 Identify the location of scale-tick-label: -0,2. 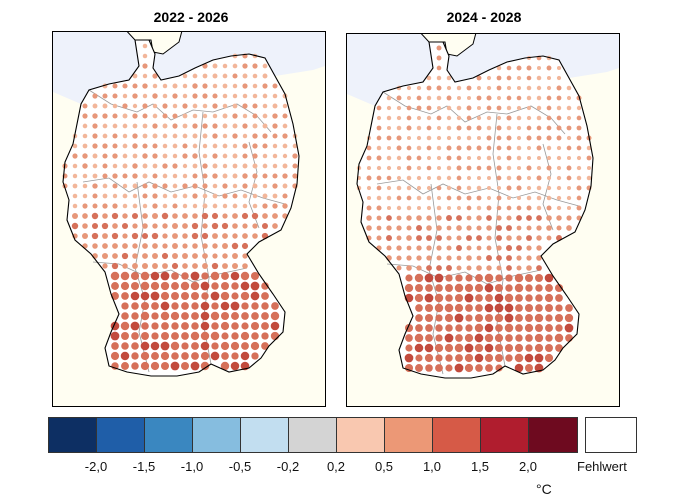
(288, 466).